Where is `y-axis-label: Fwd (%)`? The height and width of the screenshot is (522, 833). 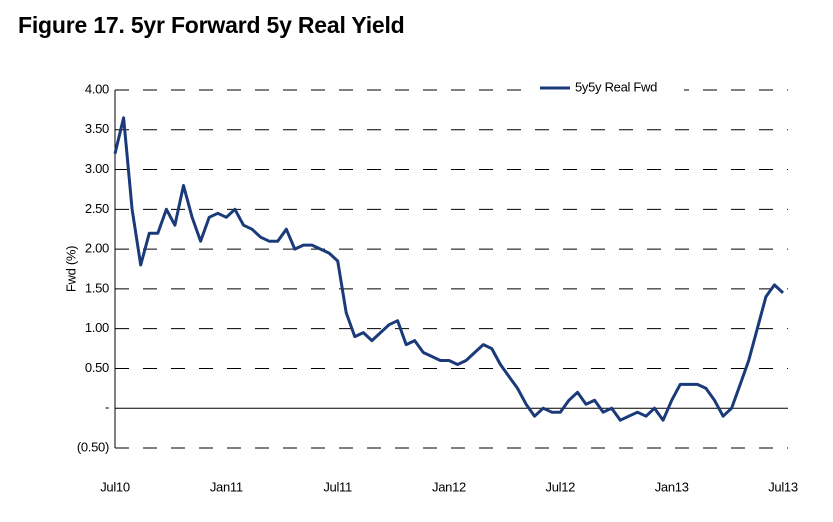 y-axis-label: Fwd (%) is located at coordinates (70, 269).